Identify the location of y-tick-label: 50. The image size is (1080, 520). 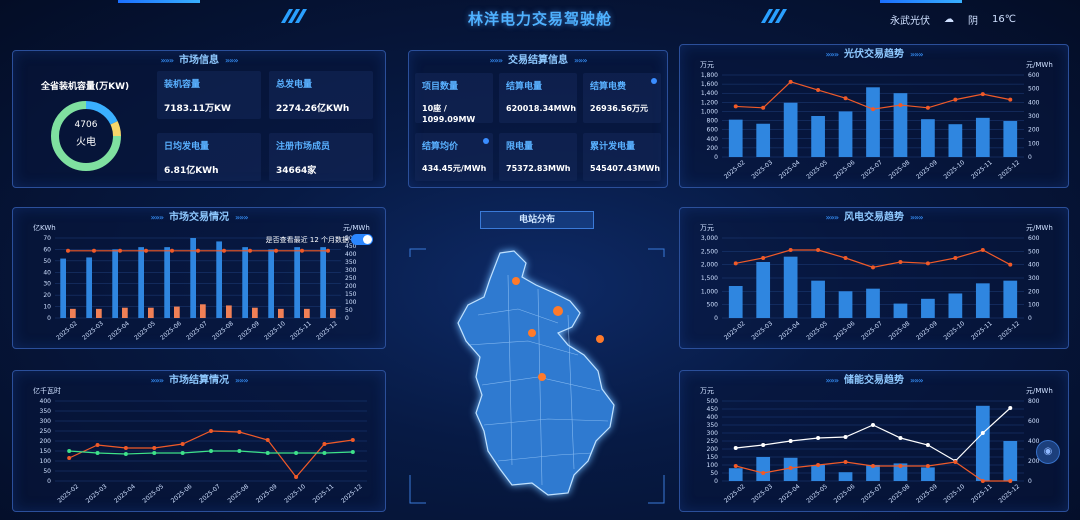
(47, 471).